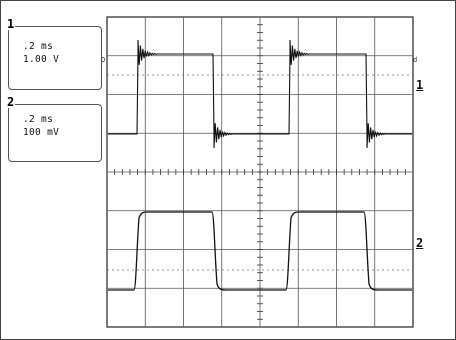 Image resolution: width=456 pixels, height=340 pixels. Describe the element at coordinates (11, 24) in the screenshot. I see `channel-1-number: 1` at that location.